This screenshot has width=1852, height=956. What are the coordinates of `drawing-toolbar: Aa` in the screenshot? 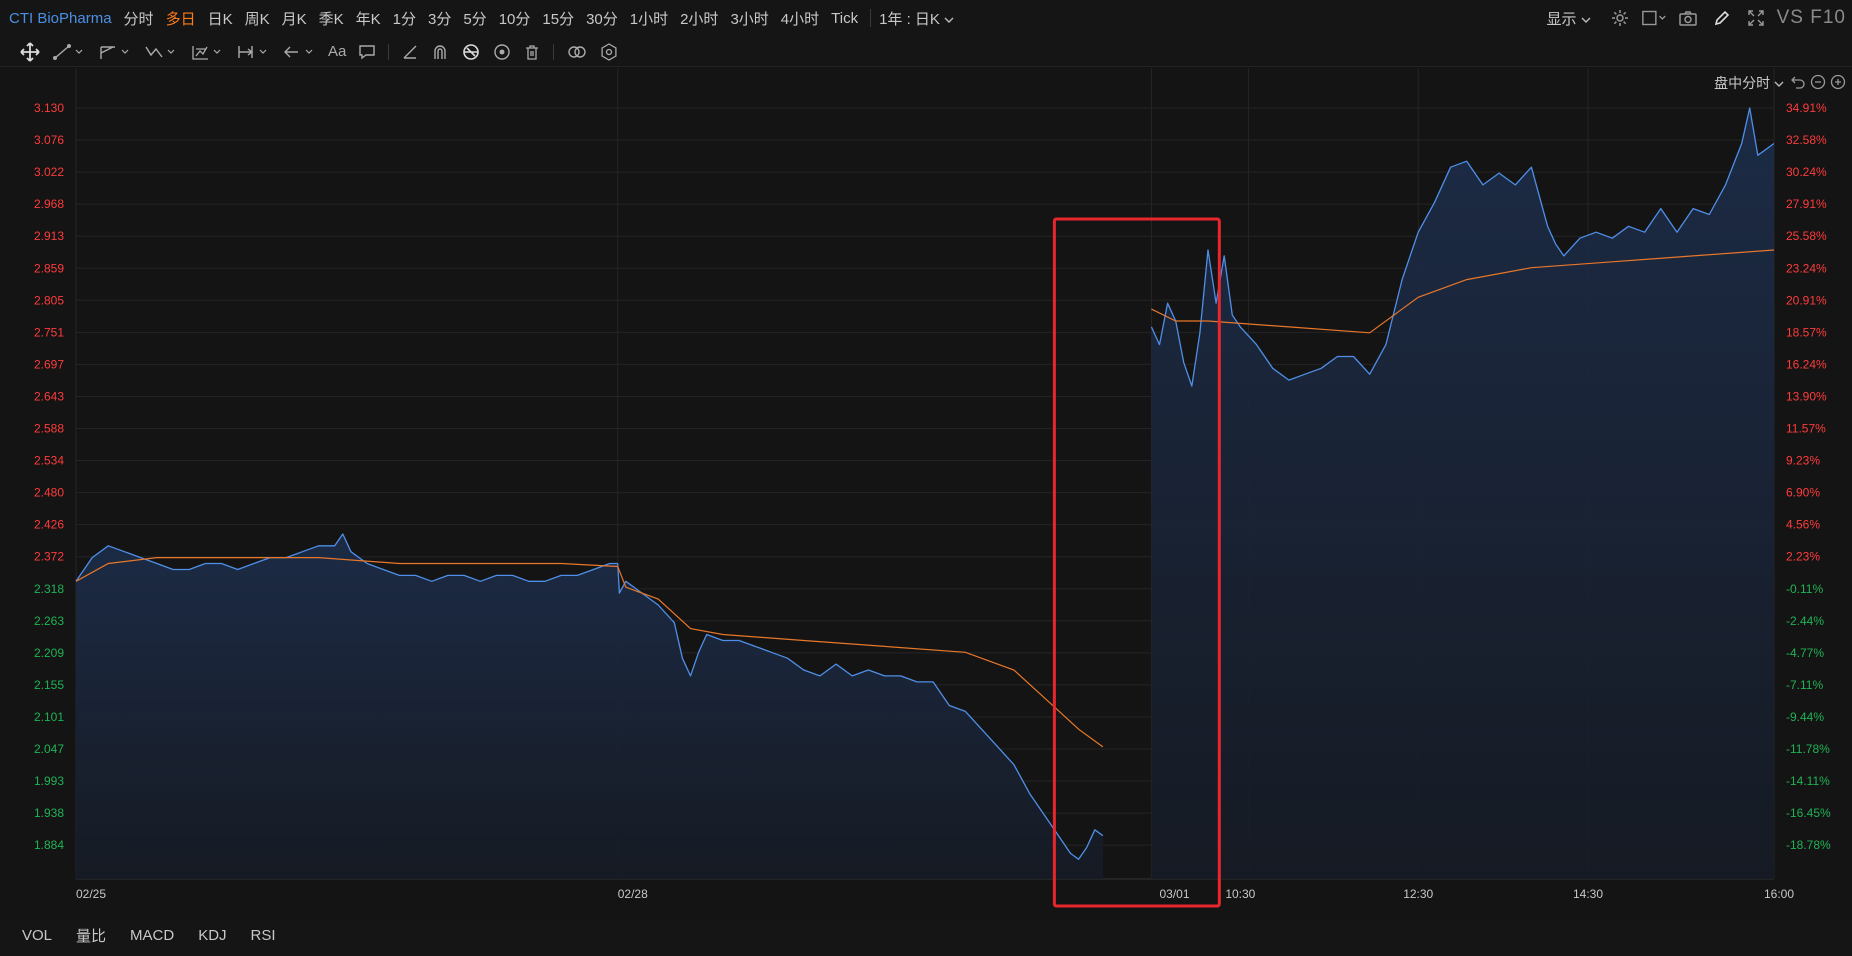 It's located at (926, 52).